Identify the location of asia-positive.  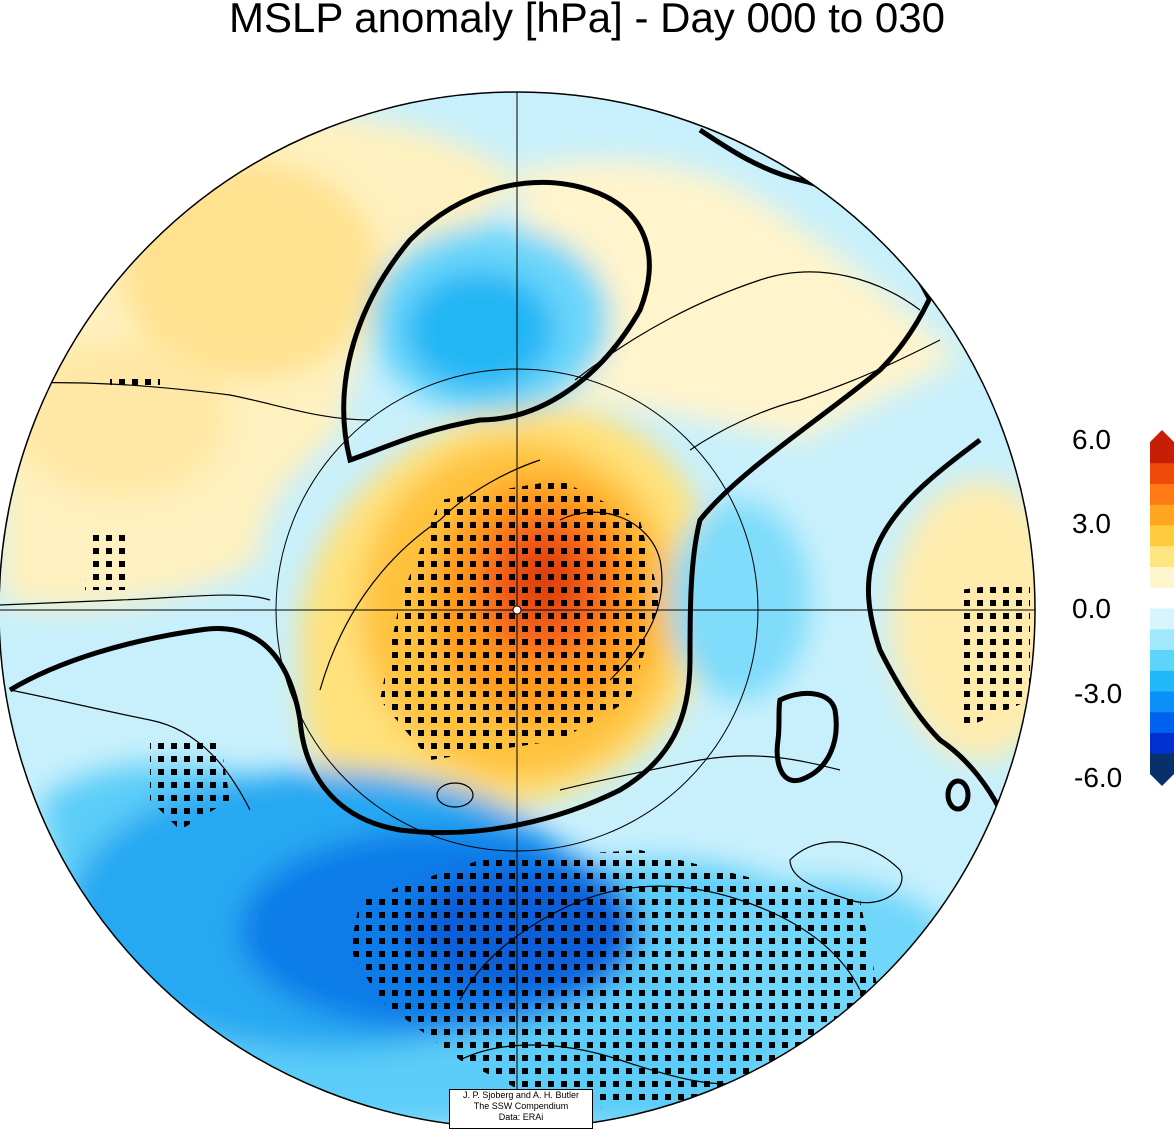
(740, 300).